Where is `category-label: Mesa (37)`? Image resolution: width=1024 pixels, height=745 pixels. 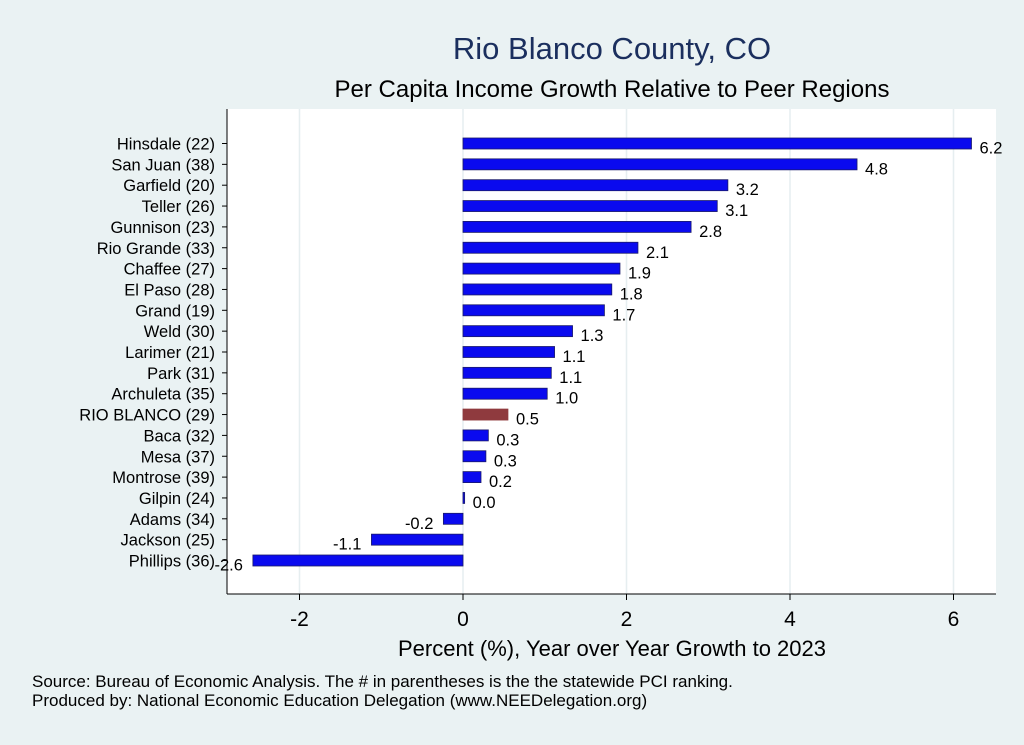
category-label: Mesa (37) is located at coordinates (178, 457).